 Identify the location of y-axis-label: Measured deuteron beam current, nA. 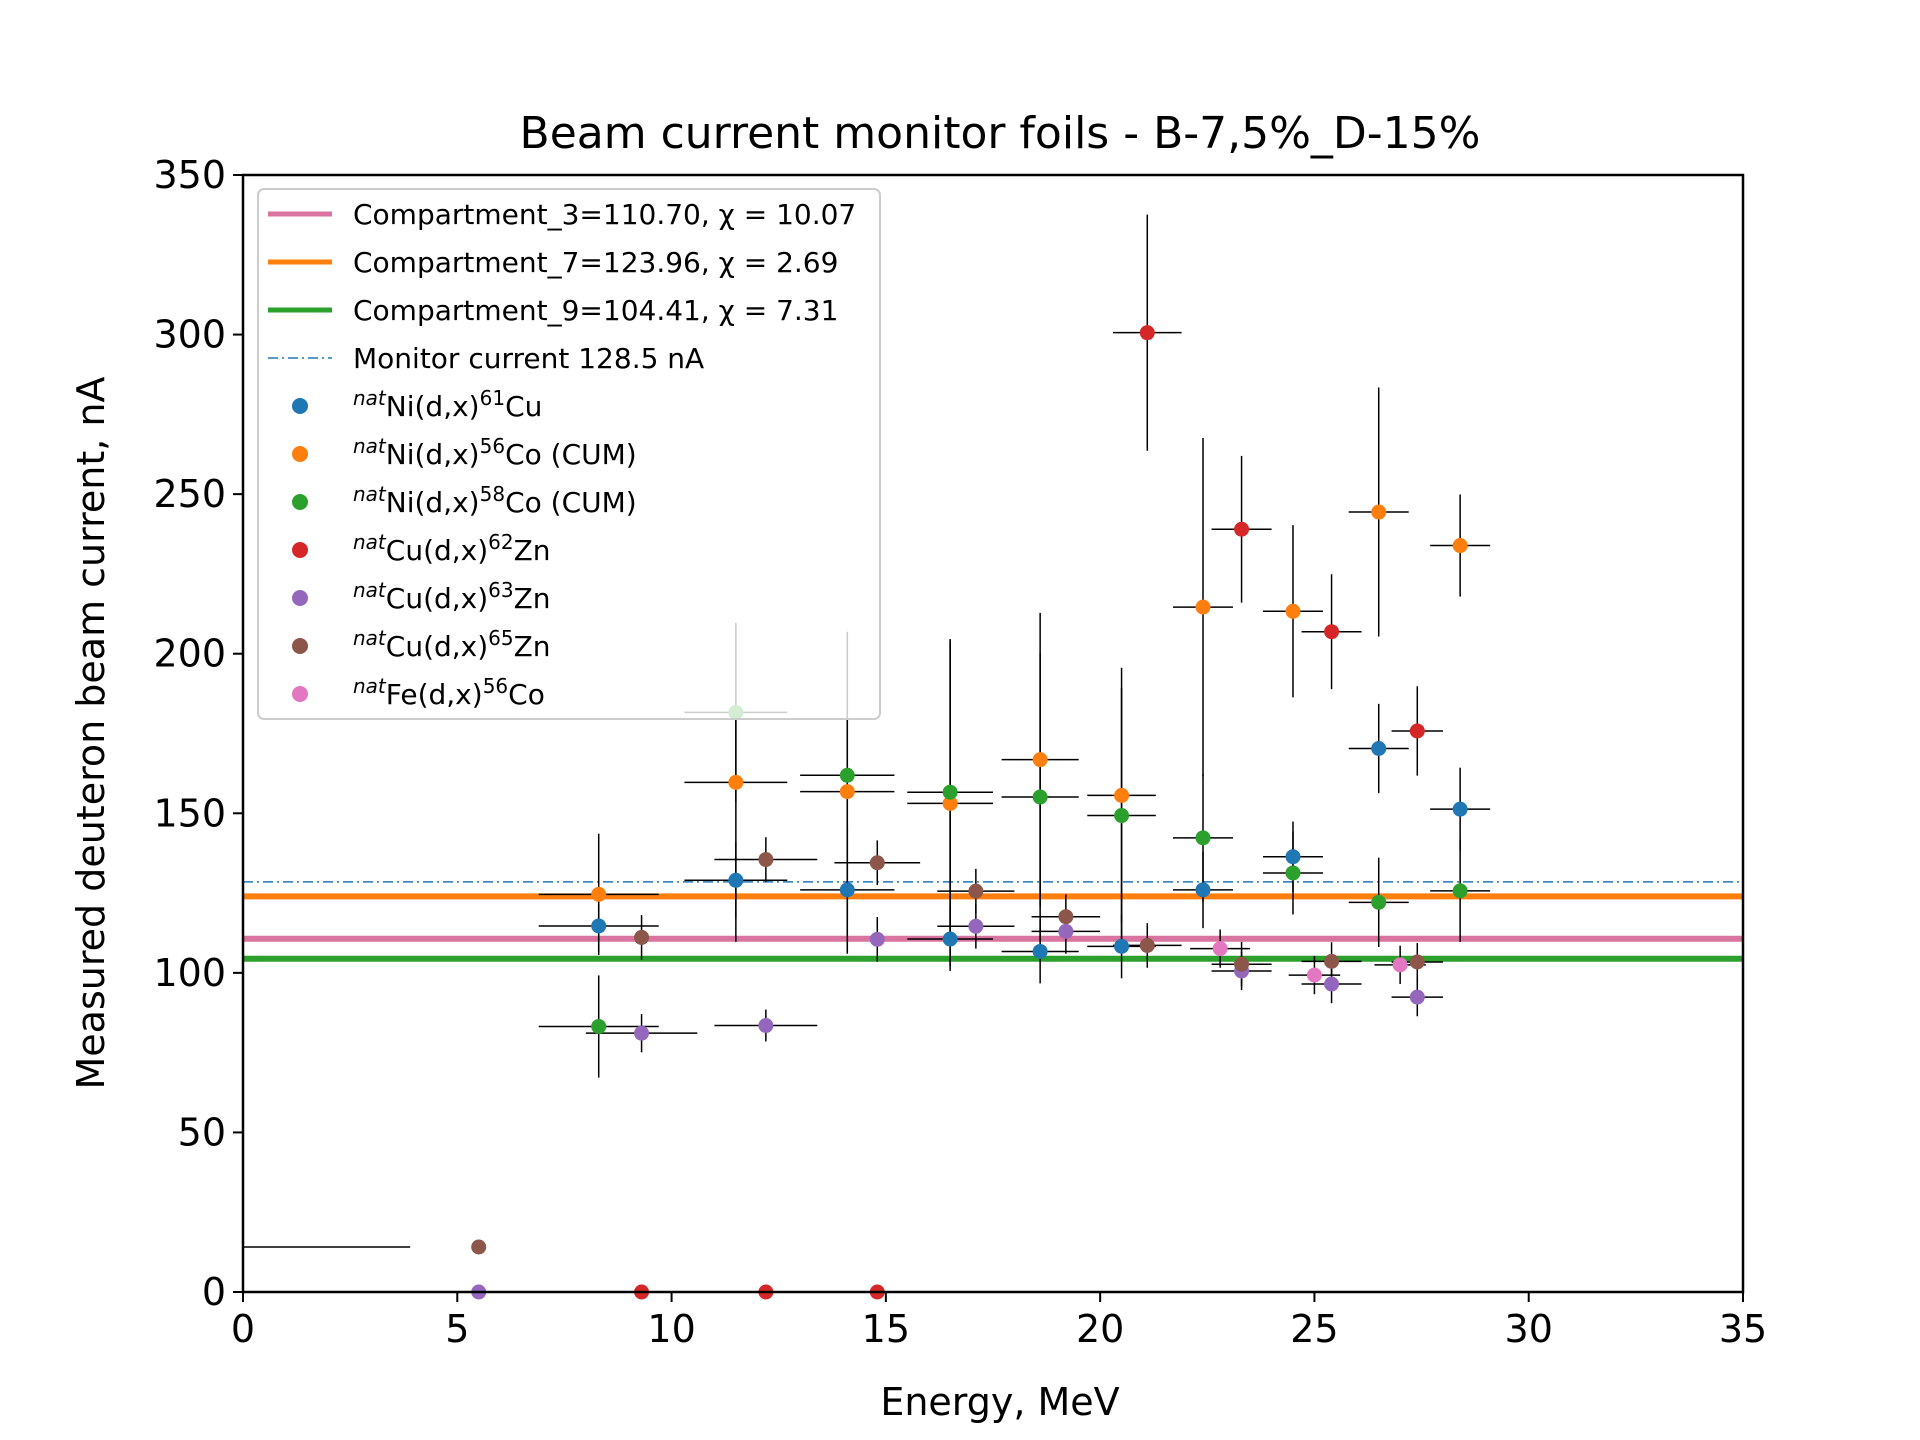
(91, 733).